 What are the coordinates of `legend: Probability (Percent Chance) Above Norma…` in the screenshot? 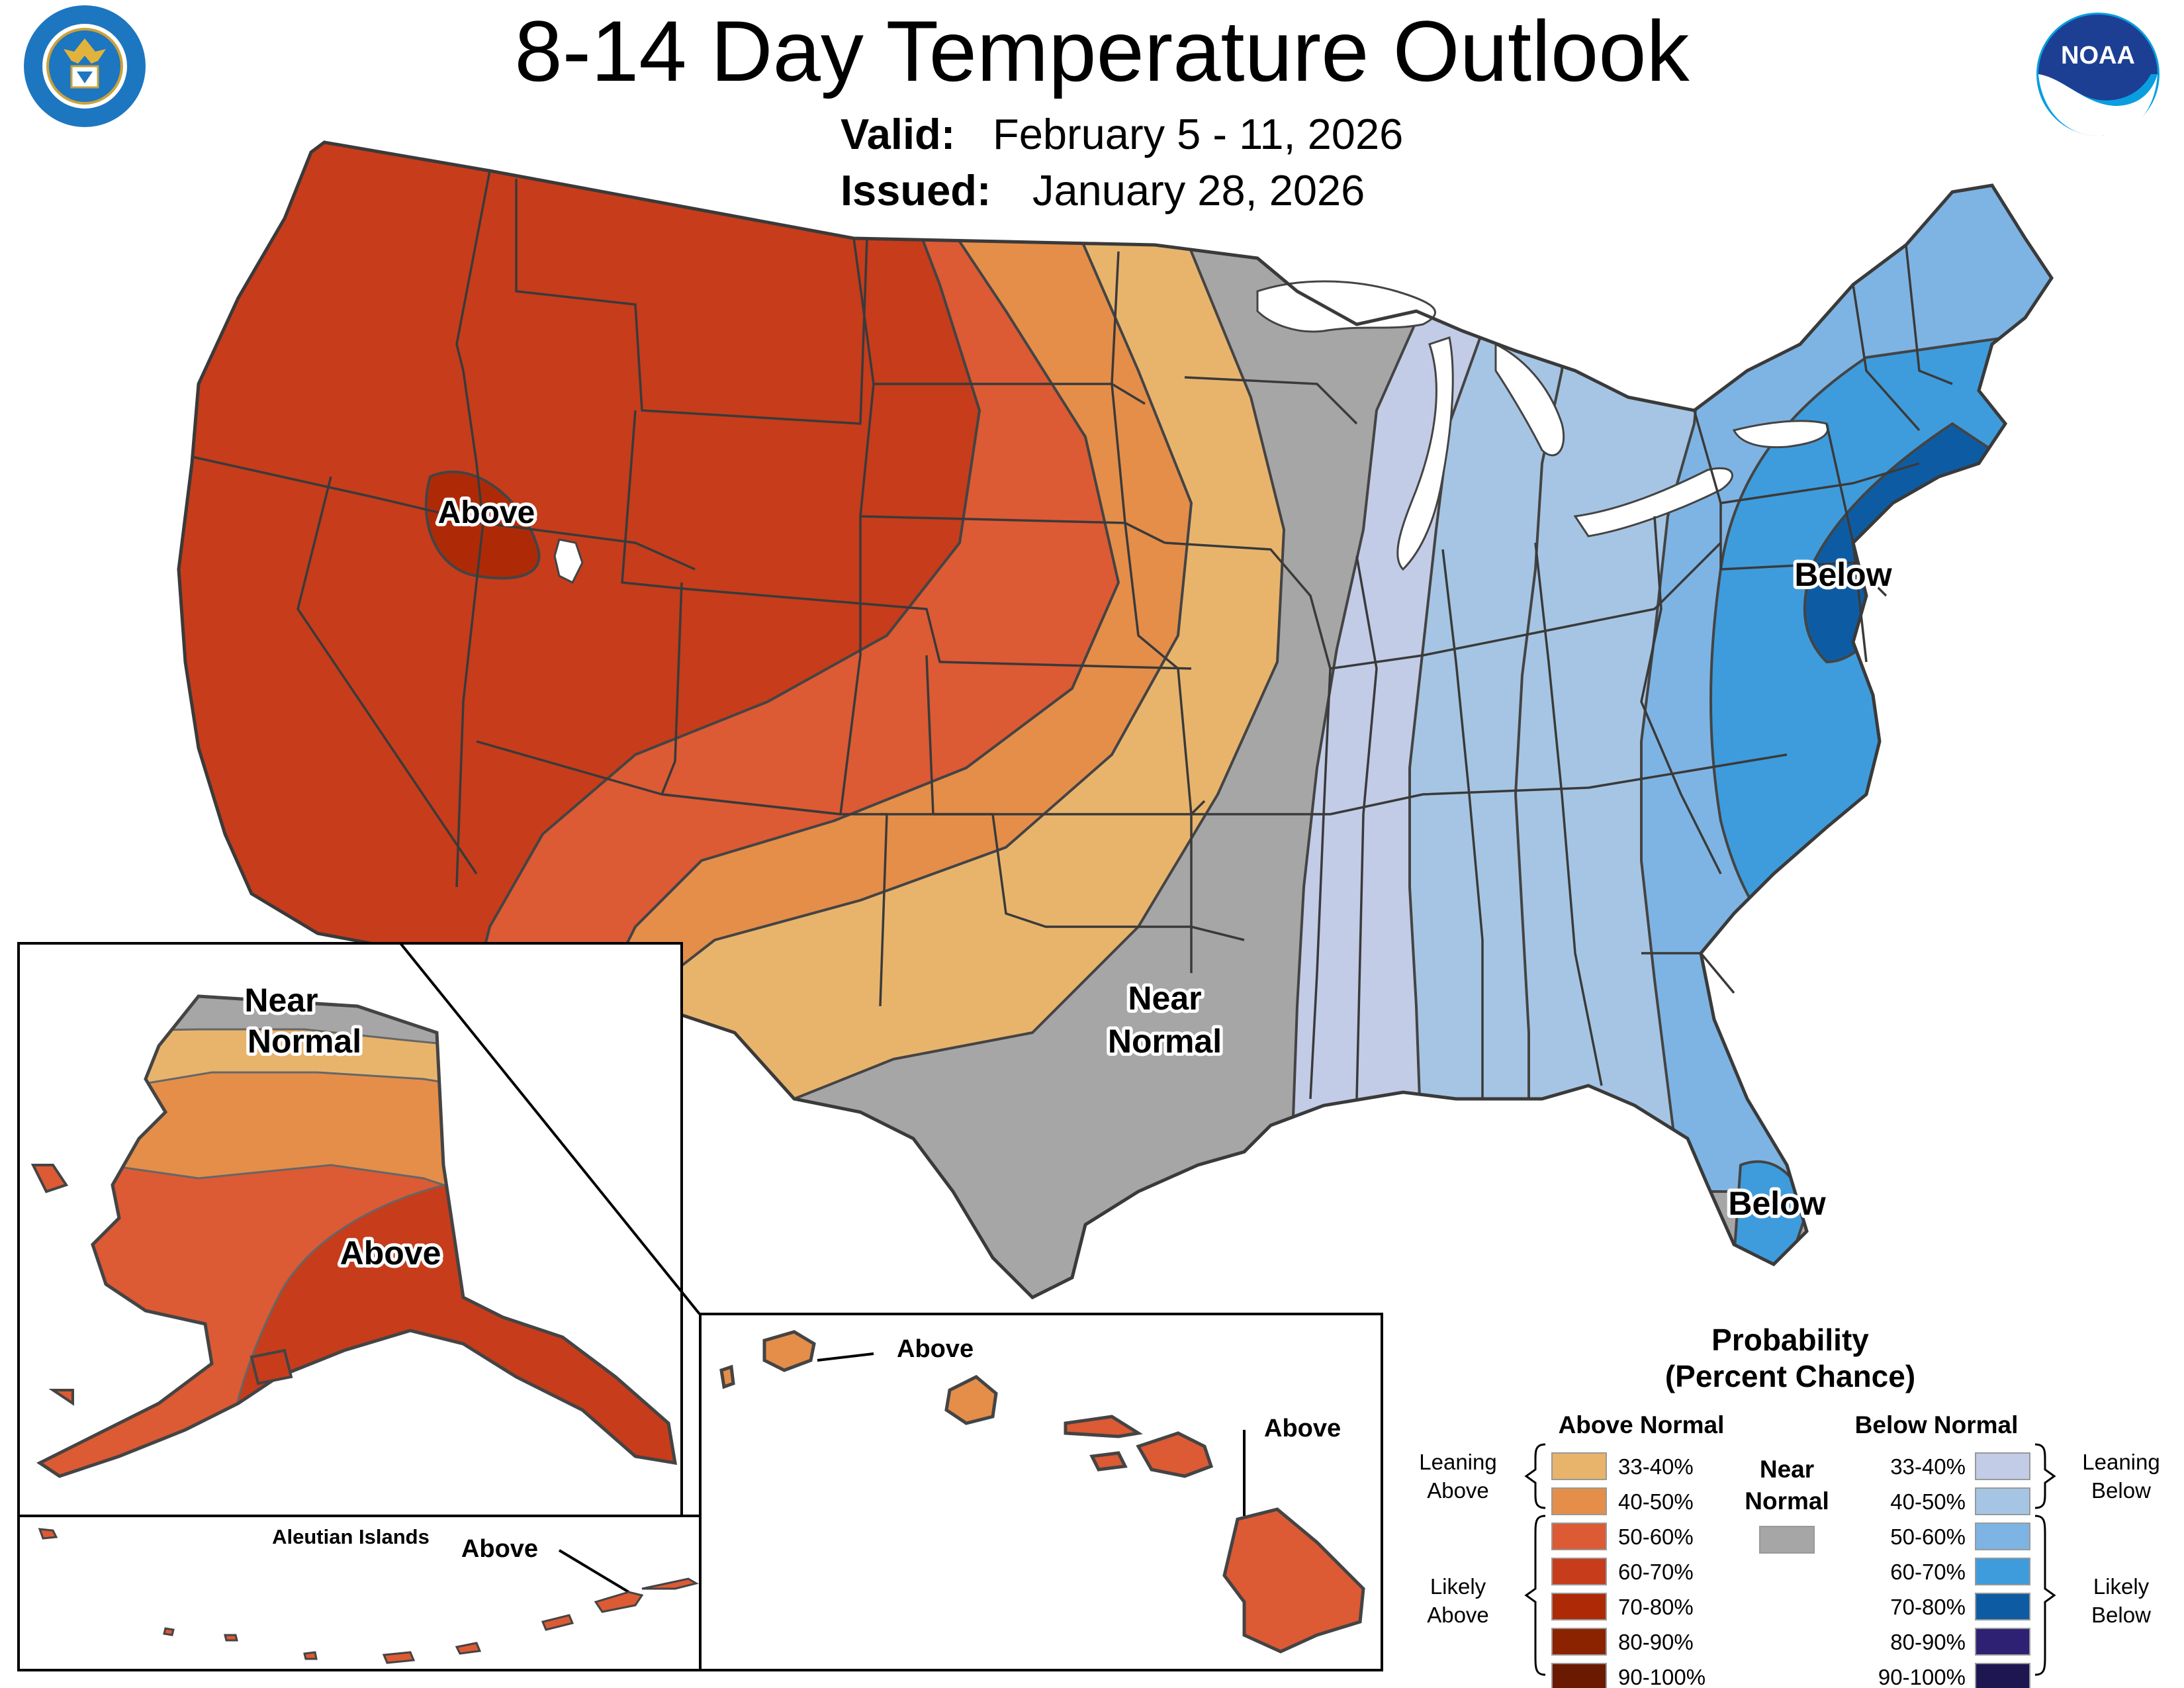 It's located at (1789, 1505).